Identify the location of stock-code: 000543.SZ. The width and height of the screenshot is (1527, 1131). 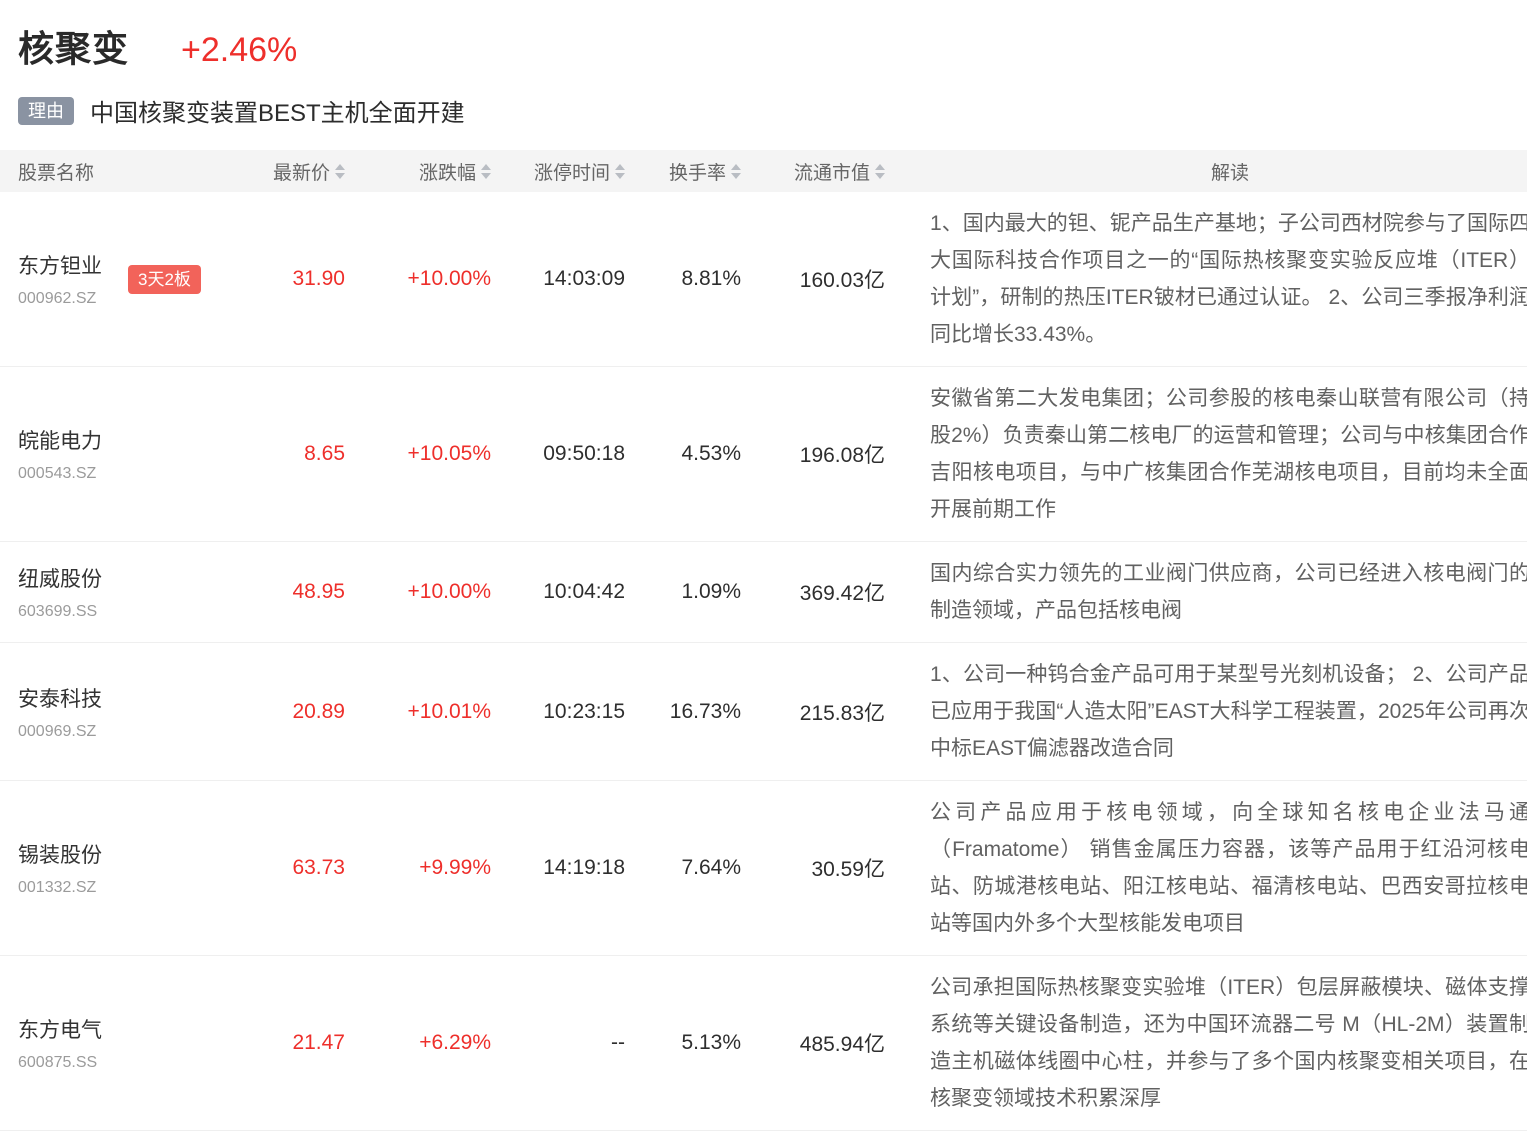
(57, 473).